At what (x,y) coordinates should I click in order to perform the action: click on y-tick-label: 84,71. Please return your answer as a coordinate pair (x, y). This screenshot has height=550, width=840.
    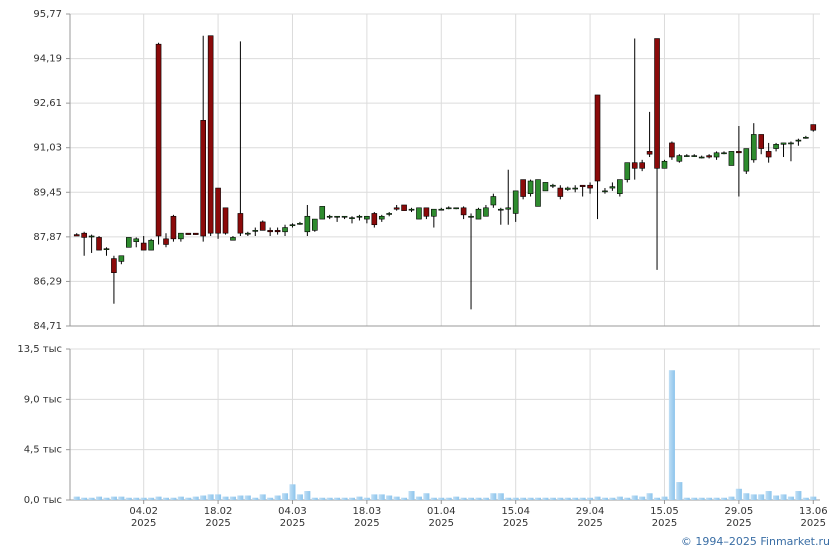
    Looking at the image, I should click on (47, 326).